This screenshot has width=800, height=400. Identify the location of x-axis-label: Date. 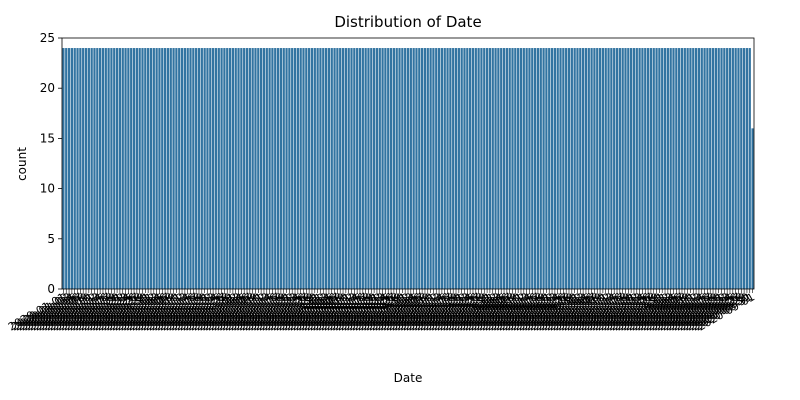
(408, 378).